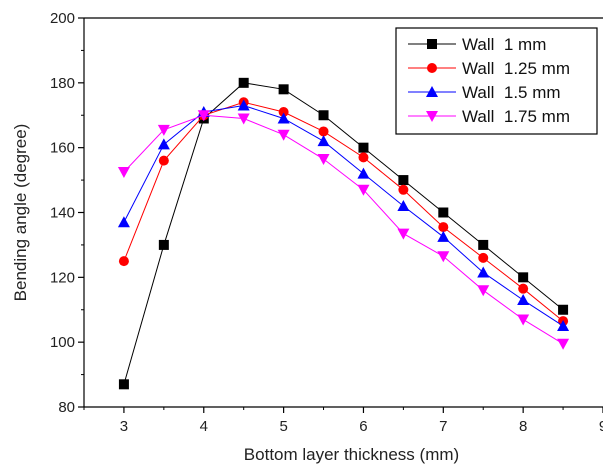 Image resolution: width=603 pixels, height=471 pixels. I want to click on x-tick-label: 7, so click(443, 426).